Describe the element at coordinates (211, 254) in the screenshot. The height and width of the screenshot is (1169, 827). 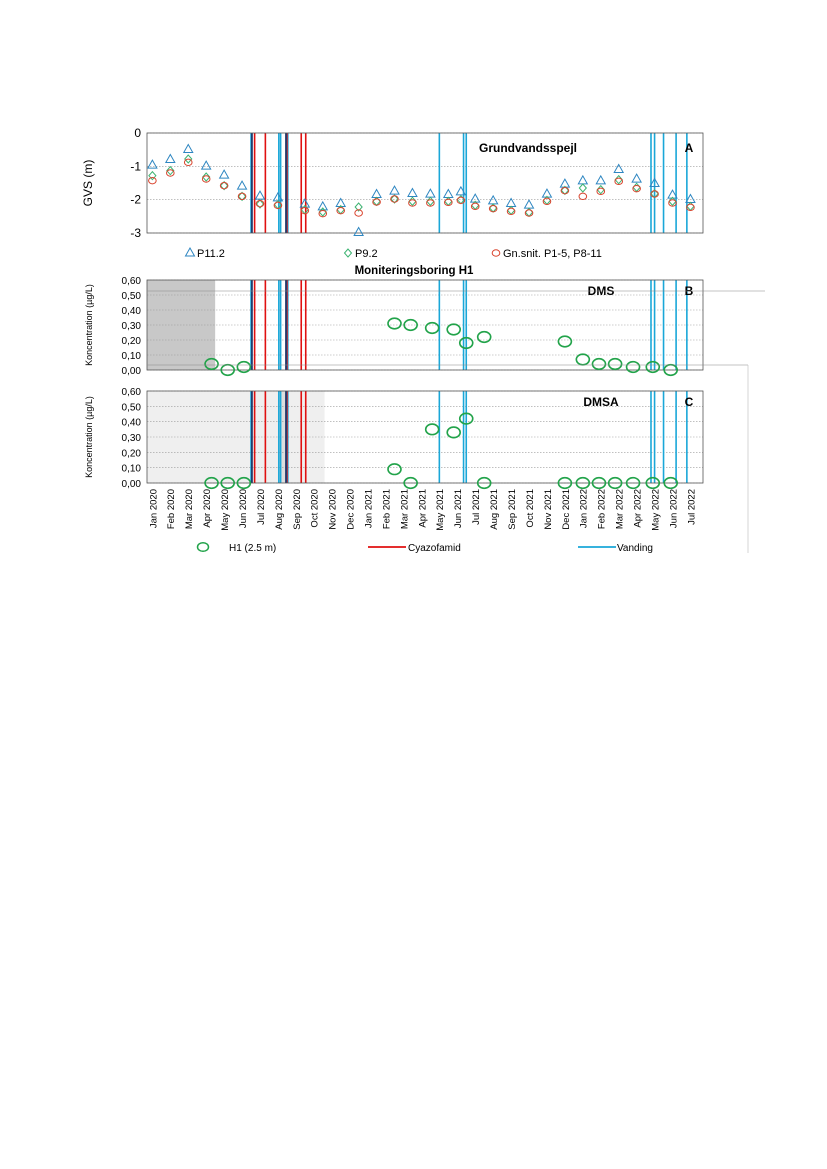
I see `legend-label: P11.2` at that location.